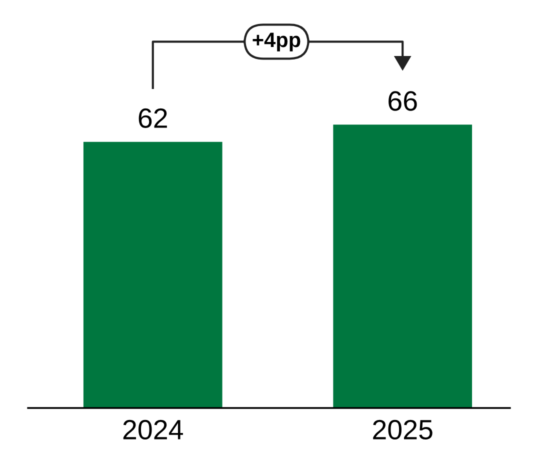 The height and width of the screenshot is (452, 534). I want to click on x-tick-label: 2025, so click(402, 430).